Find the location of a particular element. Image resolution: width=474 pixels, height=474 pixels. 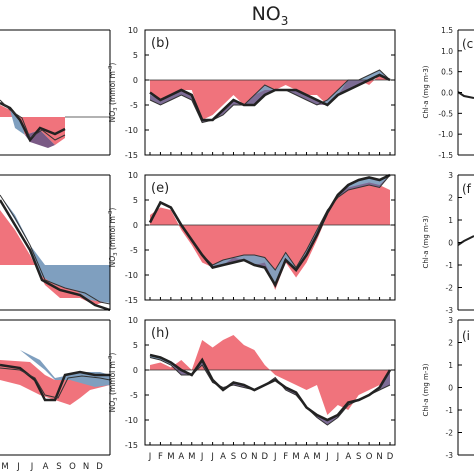

left-panel-g is located at coordinates (55, 387).